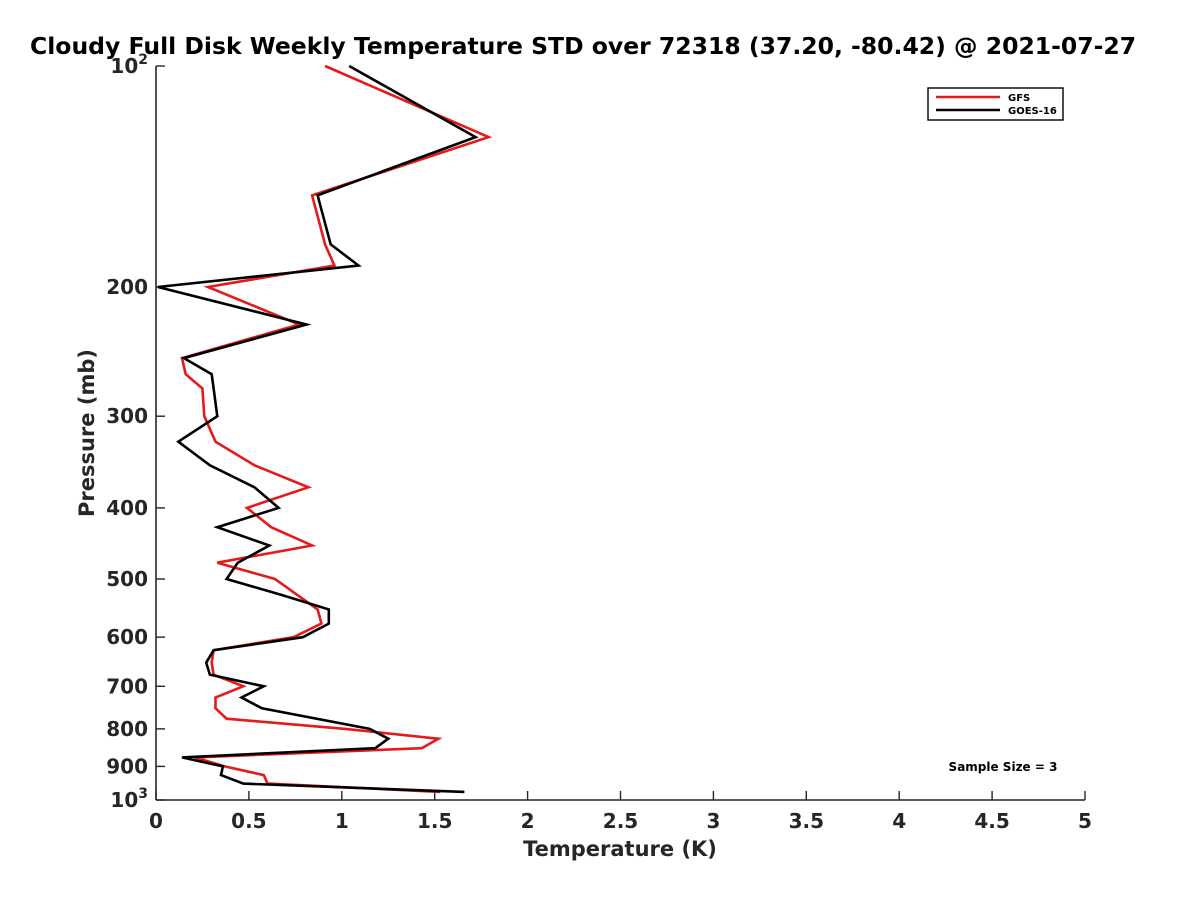  What do you see at coordinates (127, 637) in the screenshot?
I see `y-tick-label: 600` at bounding box center [127, 637].